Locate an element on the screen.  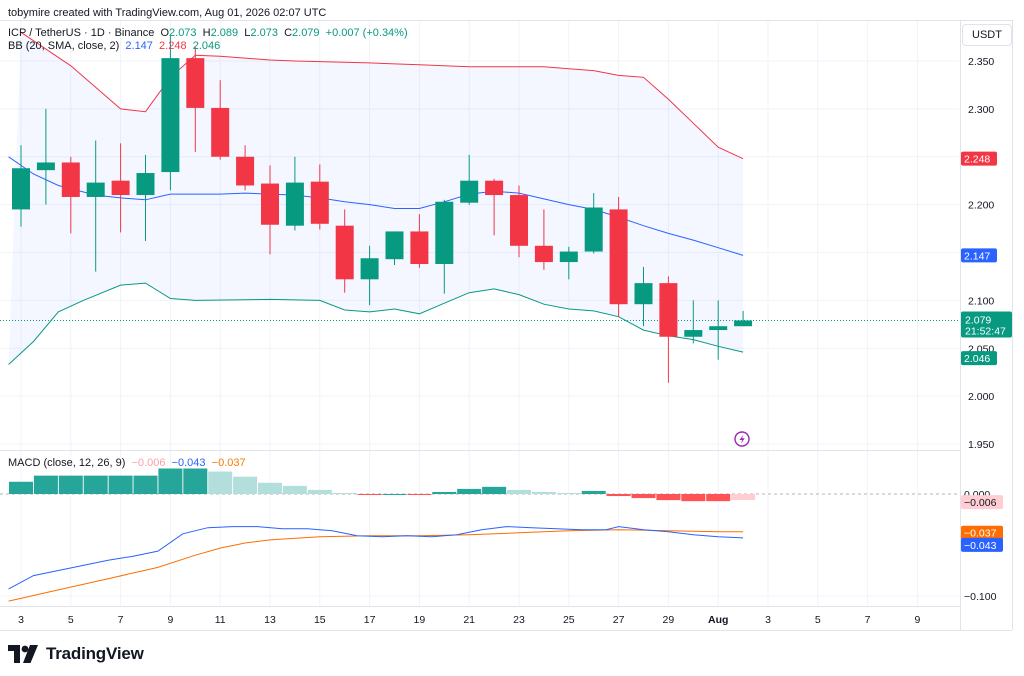
price-tick-label: 1.950 is located at coordinates (981, 445).